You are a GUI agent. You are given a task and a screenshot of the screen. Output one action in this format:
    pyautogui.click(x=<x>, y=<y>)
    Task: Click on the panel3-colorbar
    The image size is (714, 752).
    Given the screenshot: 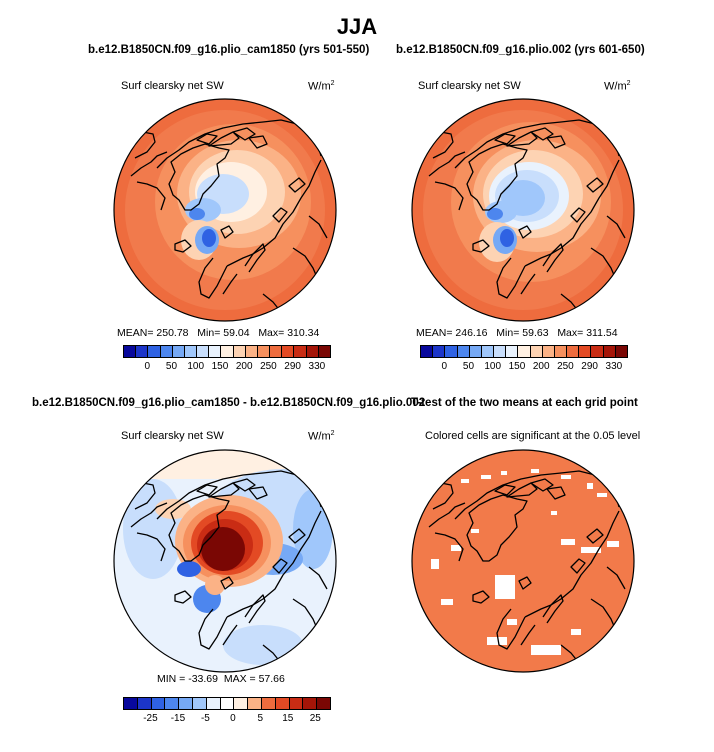 What is the action you would take?
    pyautogui.click(x=227, y=703)
    